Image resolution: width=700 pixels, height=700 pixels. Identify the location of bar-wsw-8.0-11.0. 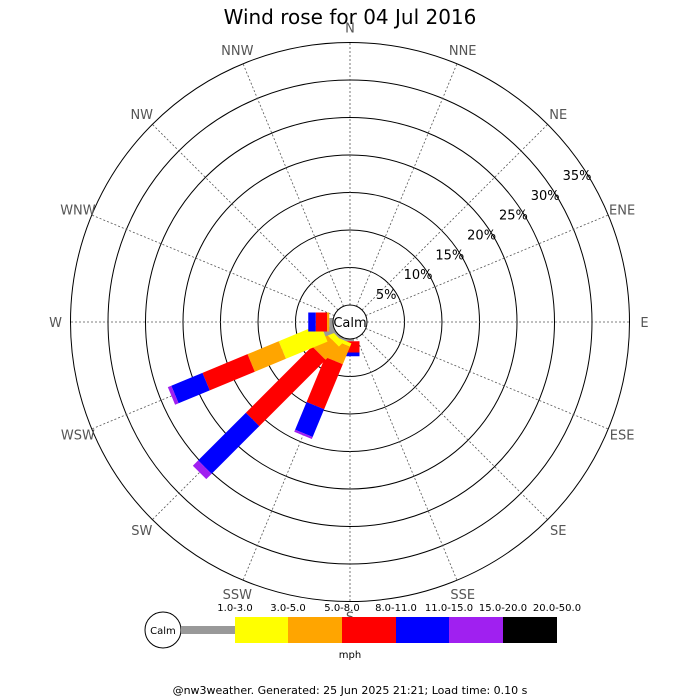
(228, 372).